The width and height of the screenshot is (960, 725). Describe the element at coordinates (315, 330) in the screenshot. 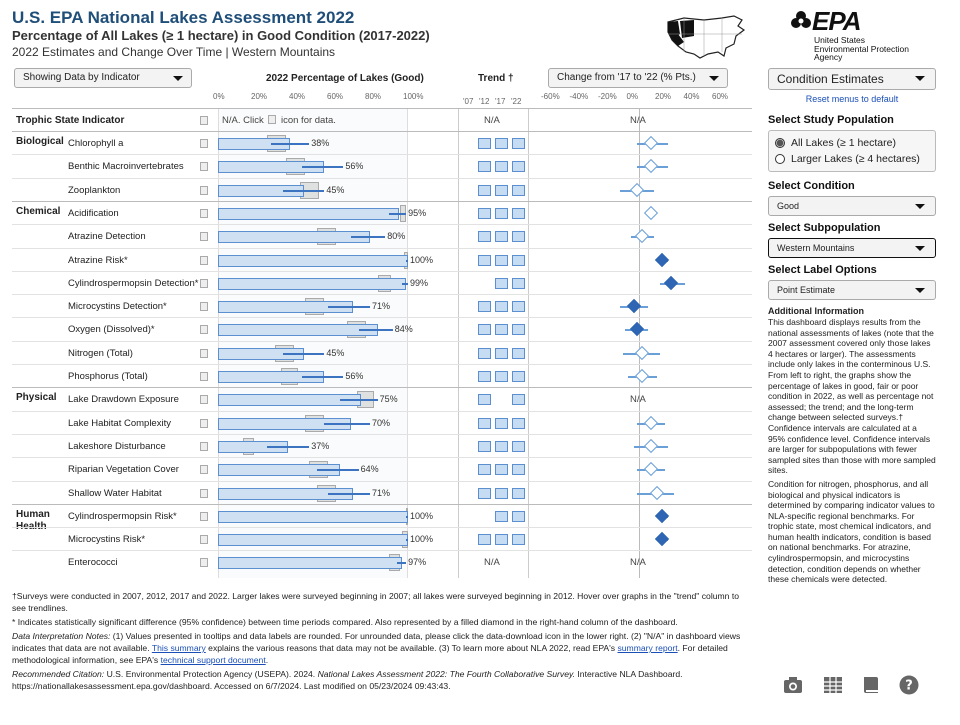

I see `percentage-bar-area: 84%` at that location.